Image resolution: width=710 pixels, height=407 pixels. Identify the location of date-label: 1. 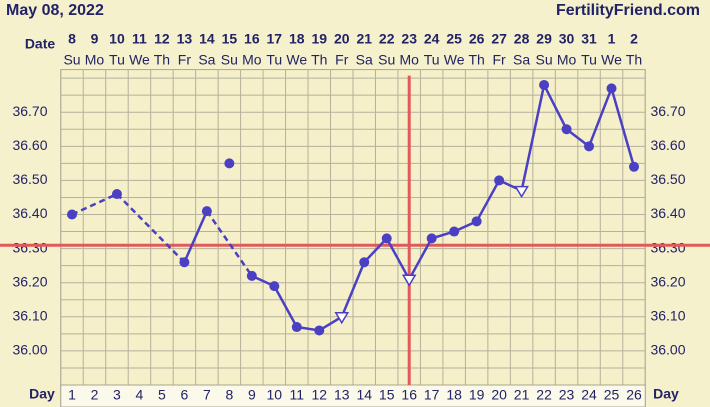
(612, 39).